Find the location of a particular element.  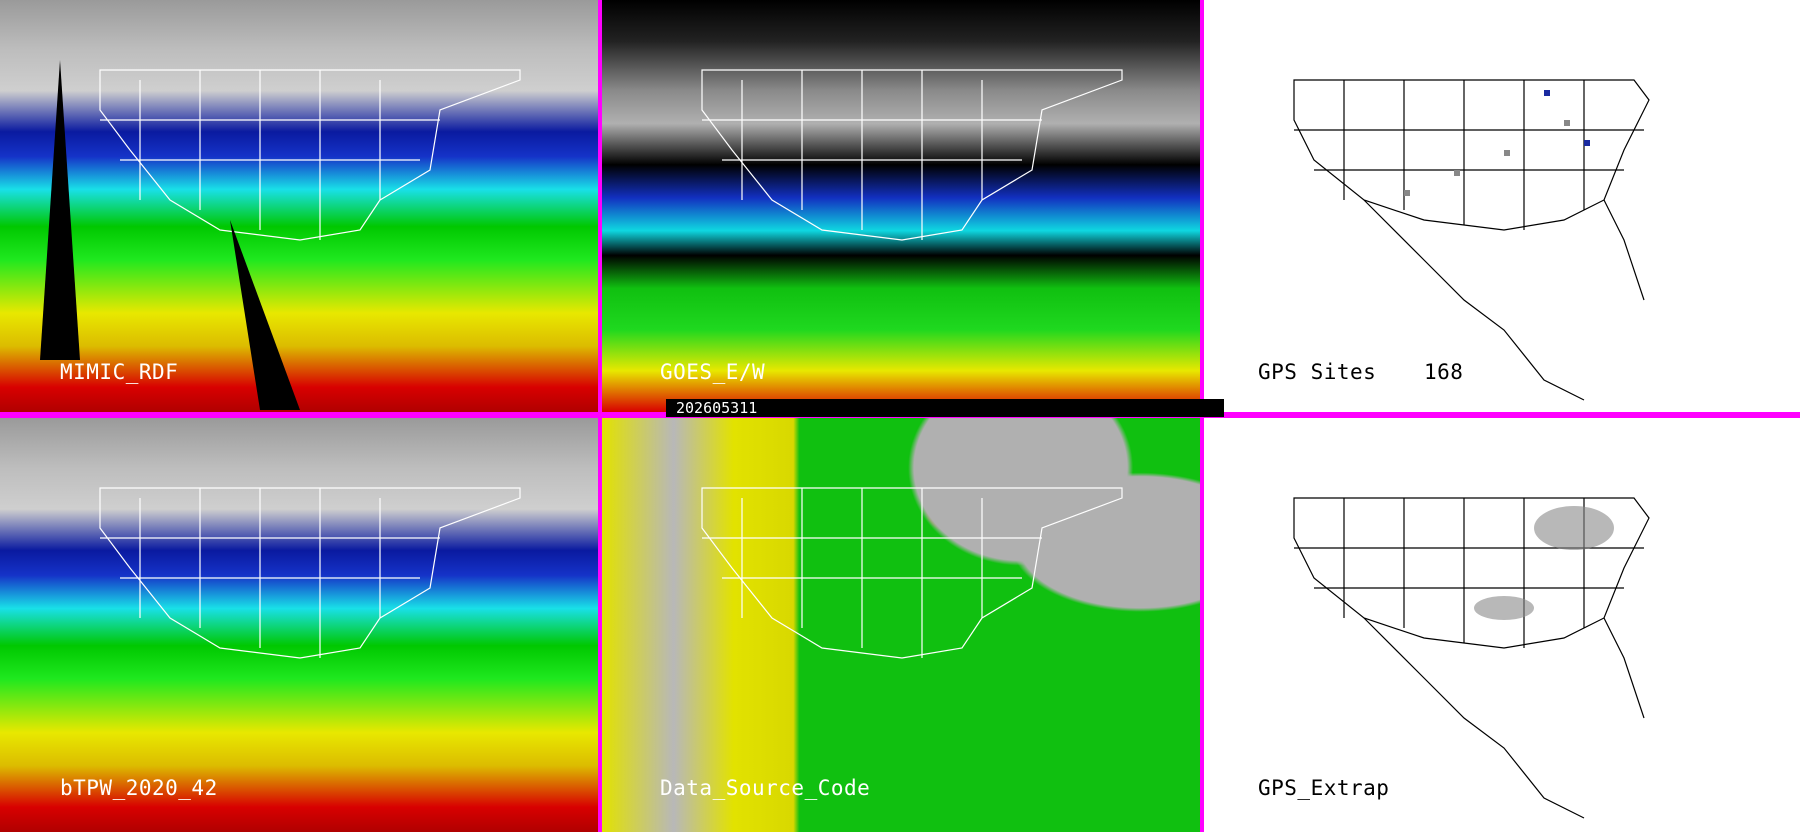

panel-label: GOES_E/W is located at coordinates (713, 372).